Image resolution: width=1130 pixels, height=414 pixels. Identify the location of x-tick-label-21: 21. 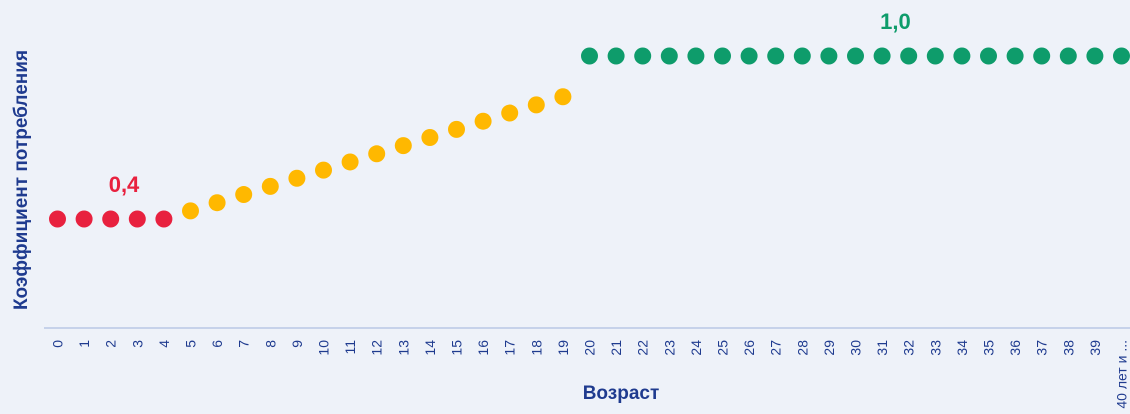
(616, 348).